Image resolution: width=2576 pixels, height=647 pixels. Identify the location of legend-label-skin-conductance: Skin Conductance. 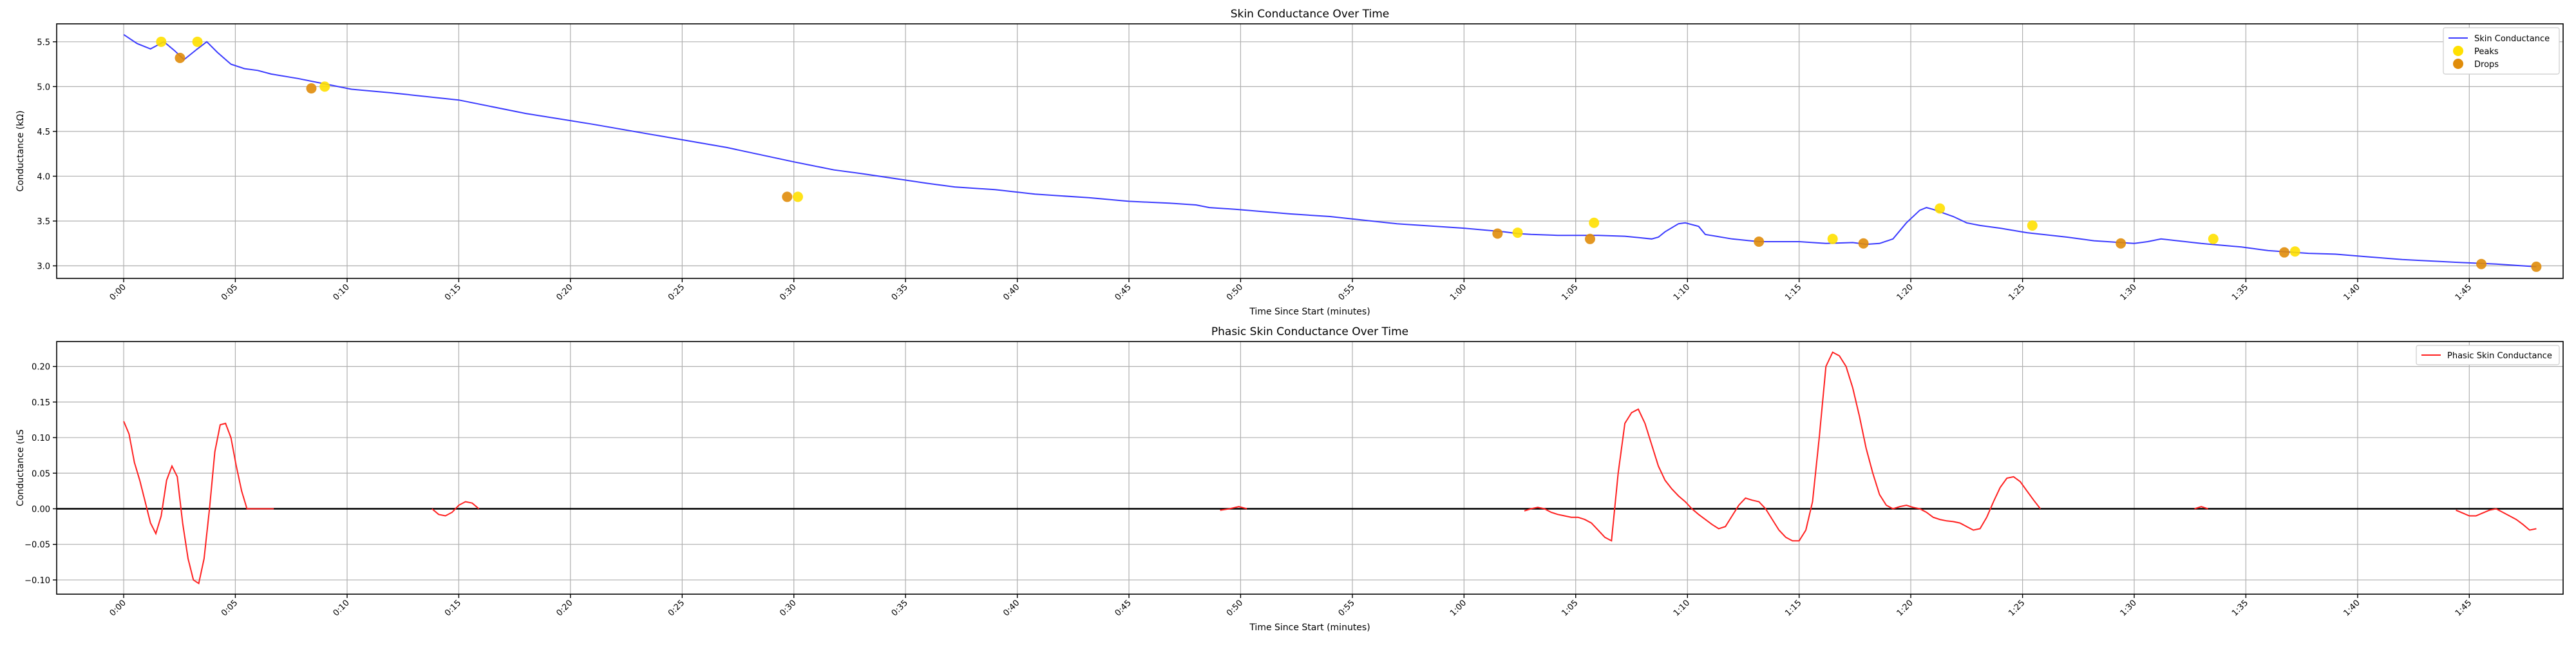
(2512, 39).